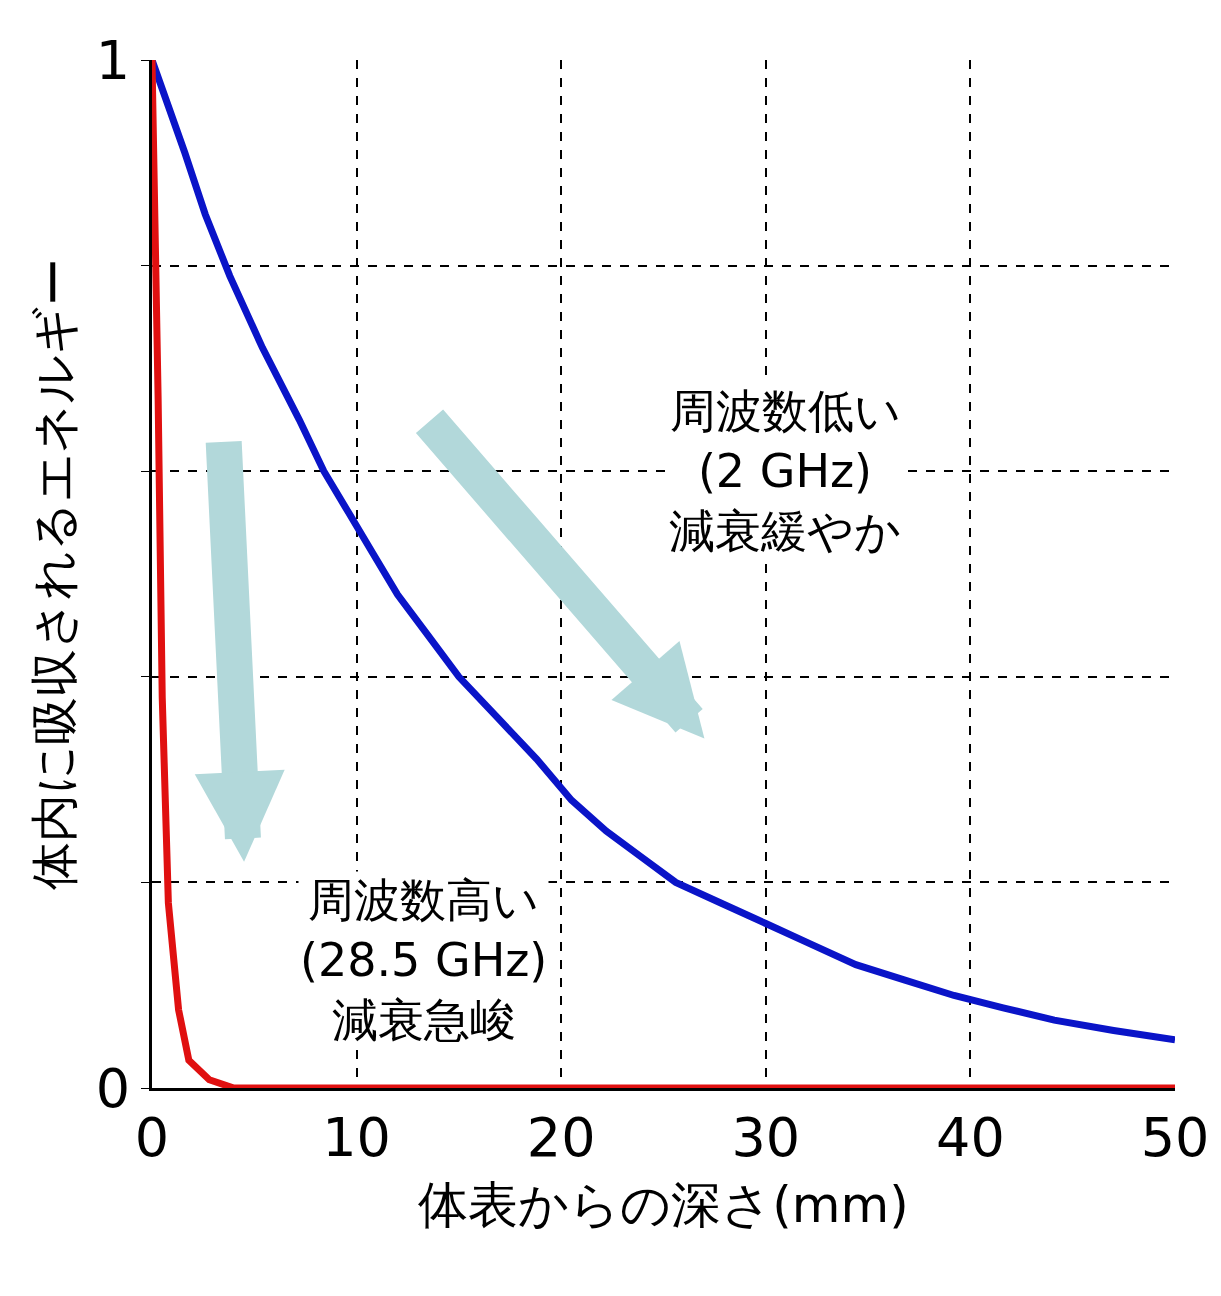 The height and width of the screenshot is (1296, 1221). What do you see at coordinates (1175, 1137) in the screenshot?
I see `x-tick-label: 50` at bounding box center [1175, 1137].